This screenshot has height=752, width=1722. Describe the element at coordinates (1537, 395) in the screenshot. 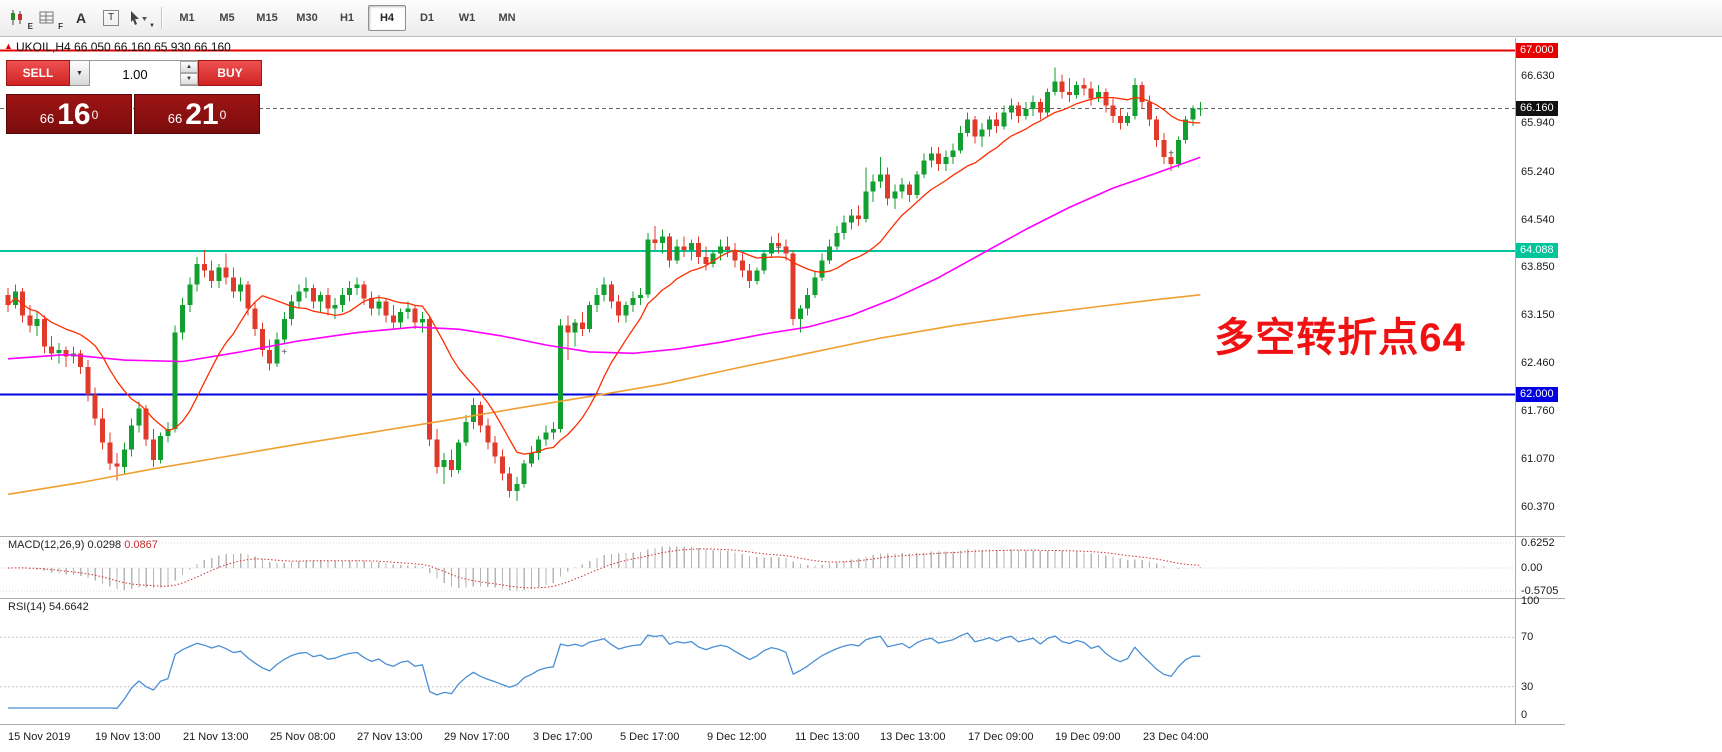

I see `price-badge: 62.000` at that location.